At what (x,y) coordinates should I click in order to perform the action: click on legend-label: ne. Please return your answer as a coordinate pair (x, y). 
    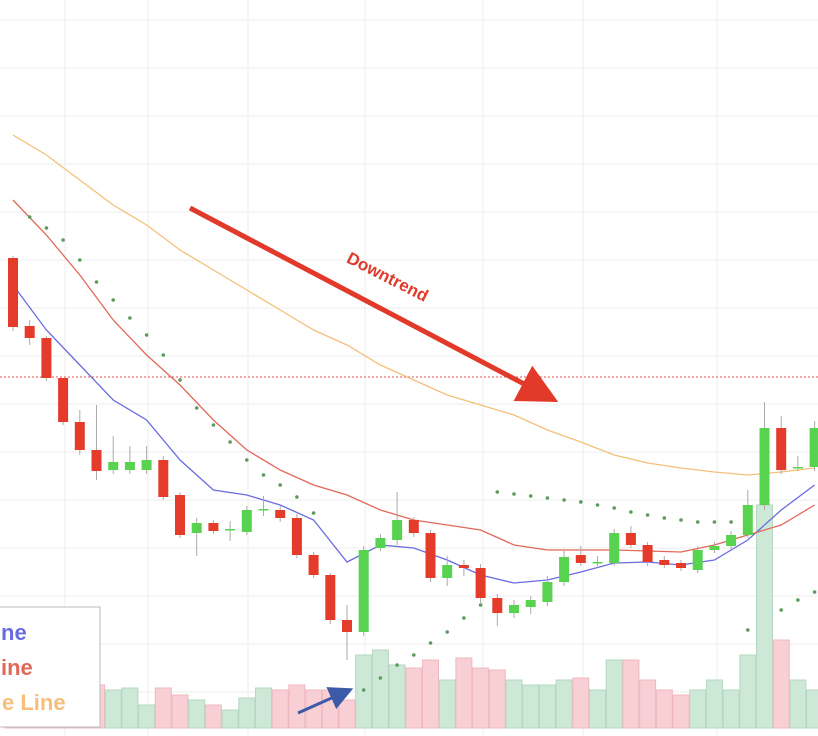
    Looking at the image, I should click on (14, 632).